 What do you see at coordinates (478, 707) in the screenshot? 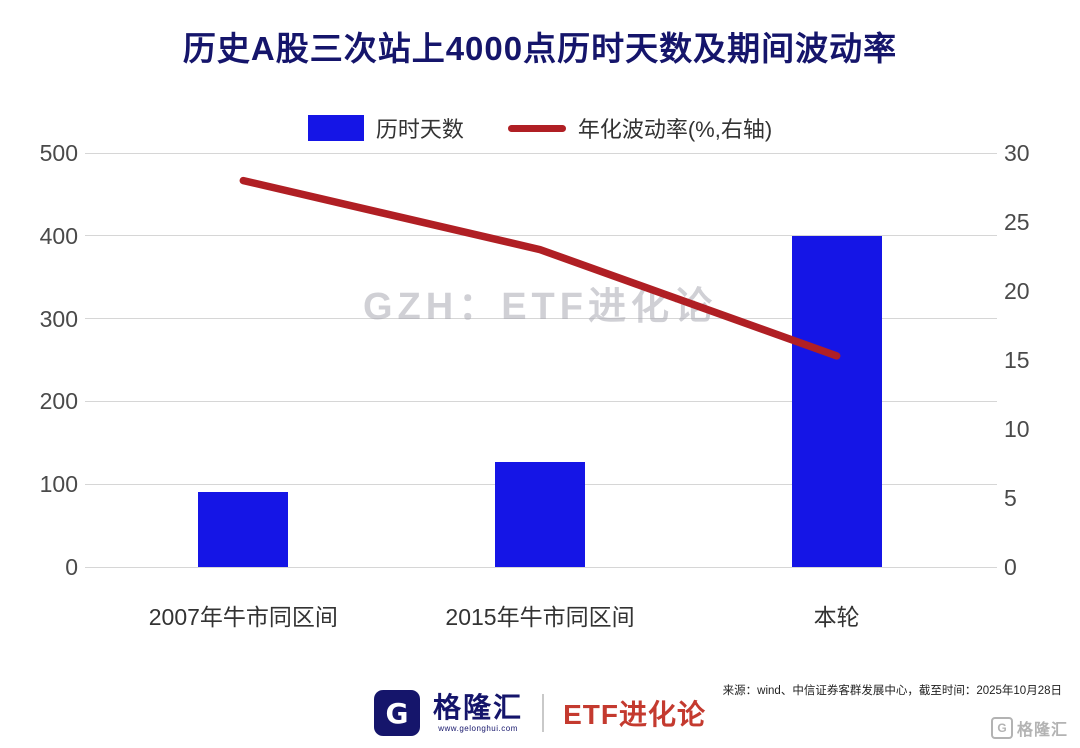
I see `gelonghui-brand-name: 格隆汇` at bounding box center [478, 707].